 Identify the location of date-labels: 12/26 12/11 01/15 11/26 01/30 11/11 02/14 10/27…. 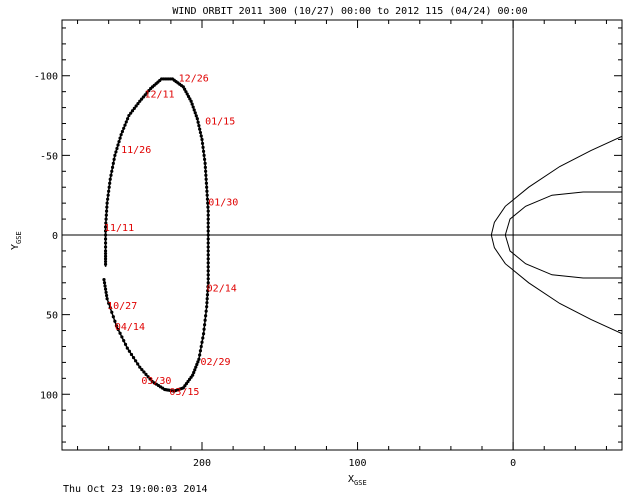
(171, 235).